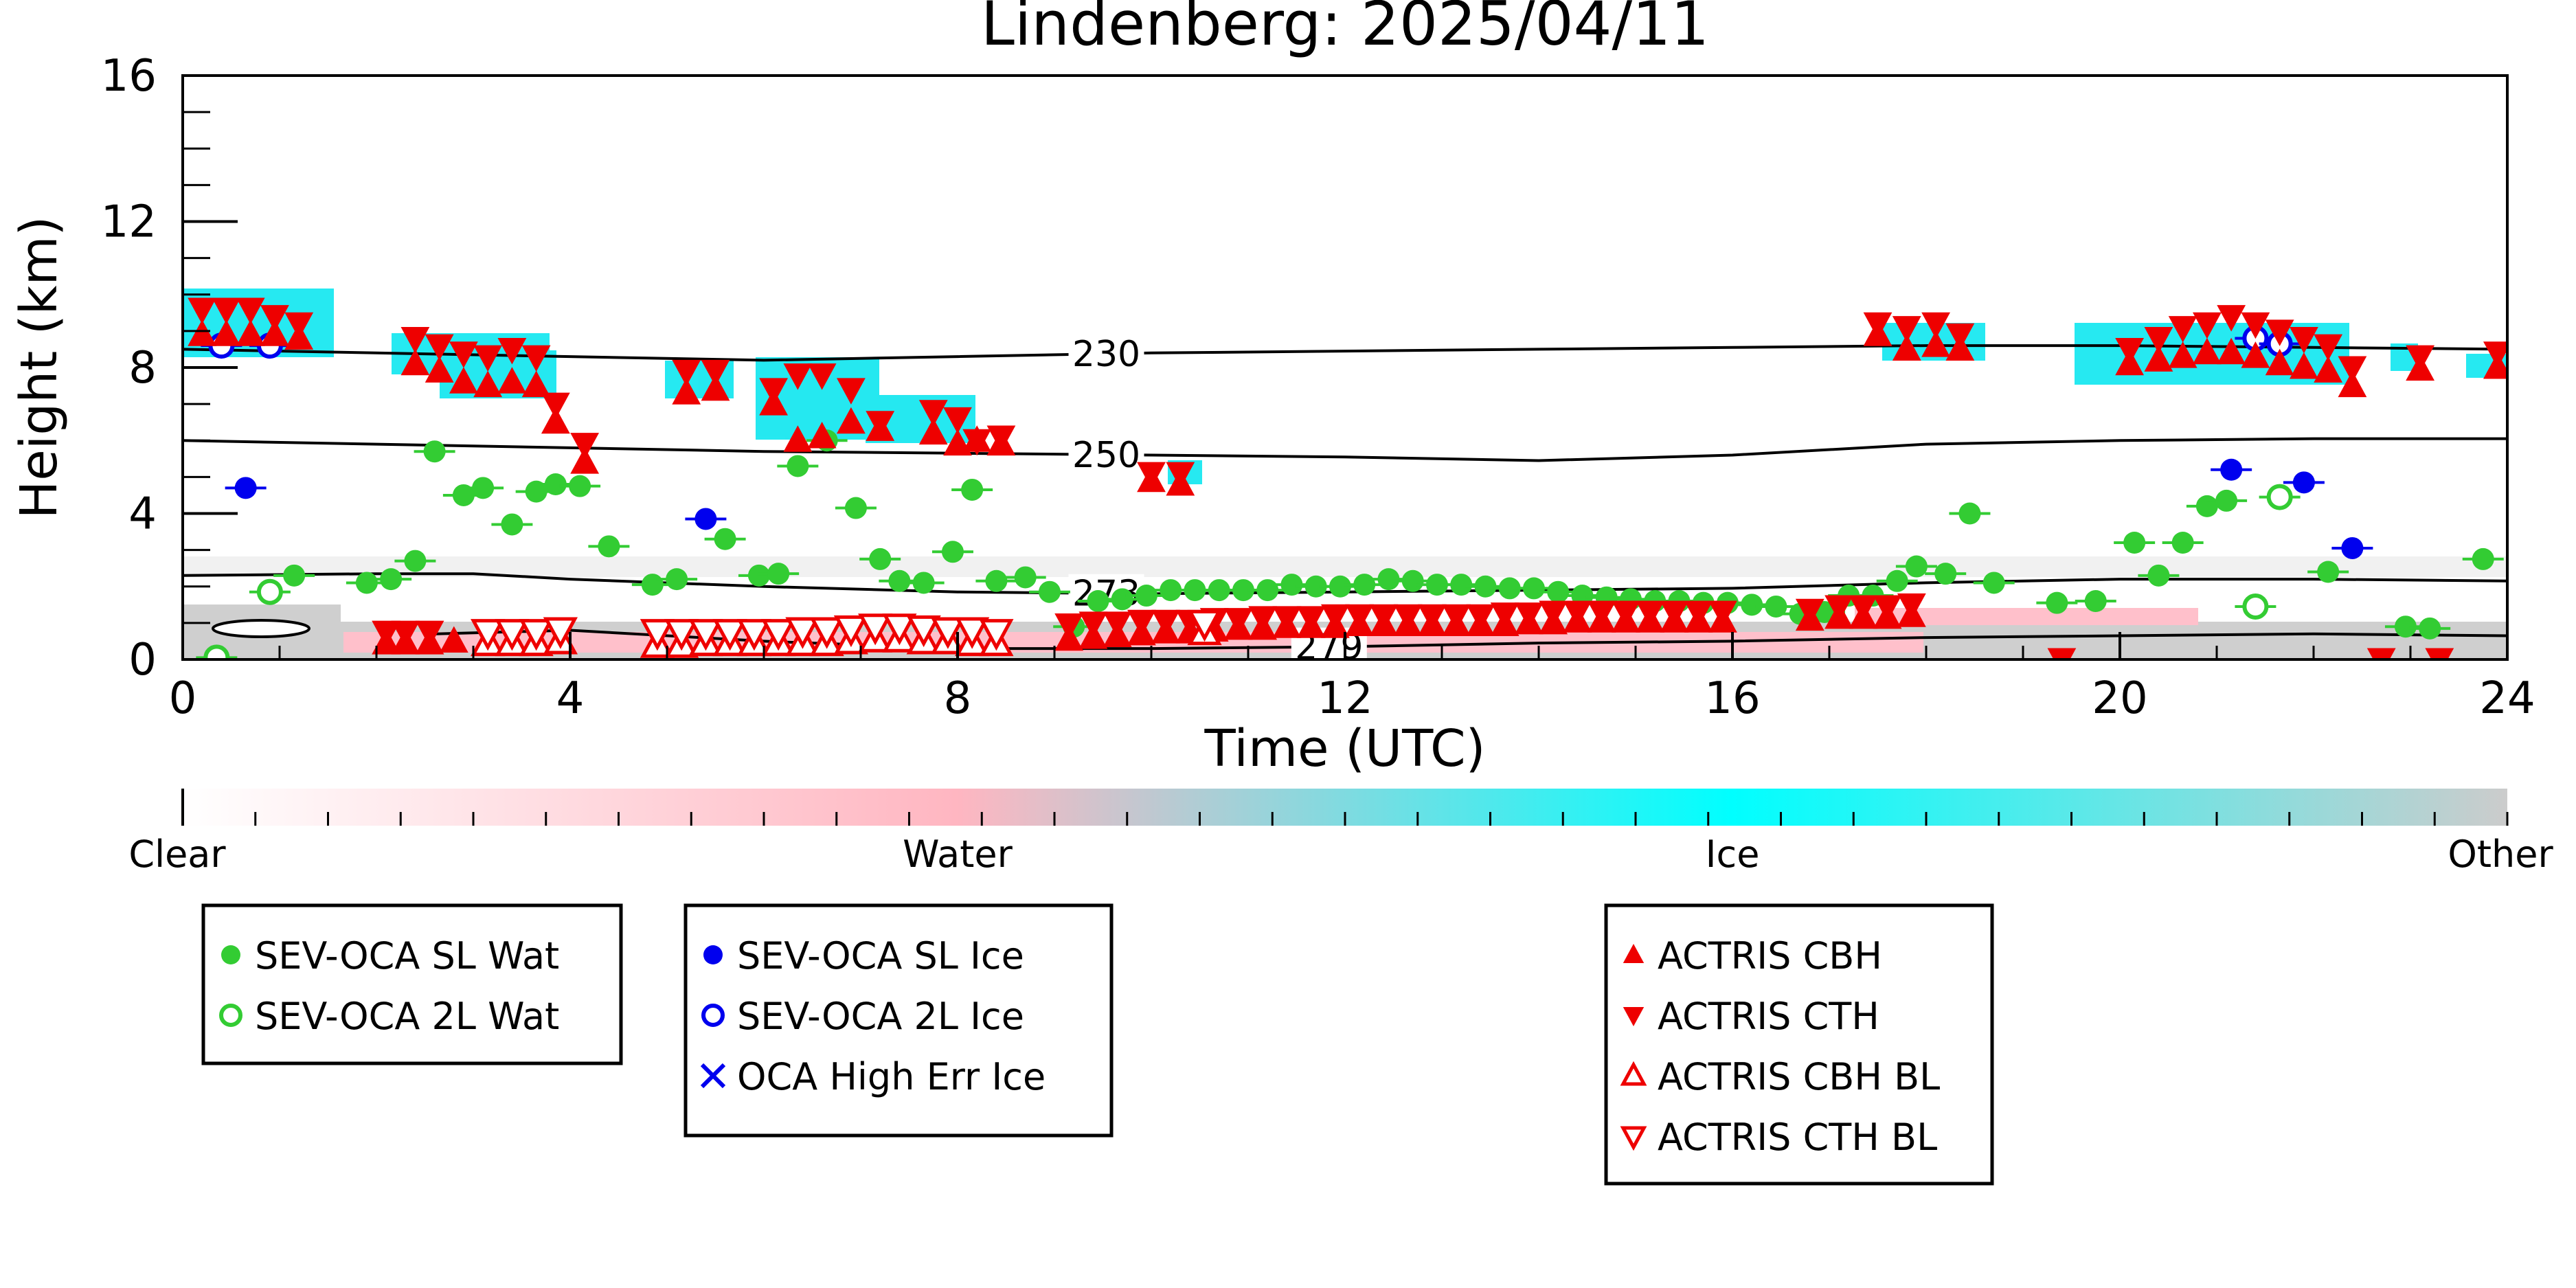  I want to click on colorbar-label-other: Other, so click(2500, 854).